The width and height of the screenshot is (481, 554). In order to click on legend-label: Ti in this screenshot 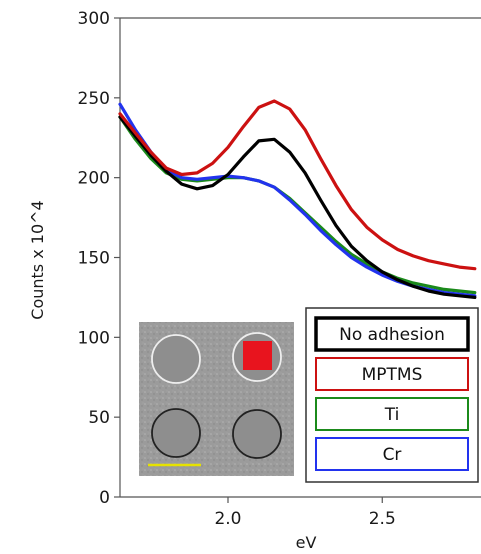, I will do `click(392, 415)`.